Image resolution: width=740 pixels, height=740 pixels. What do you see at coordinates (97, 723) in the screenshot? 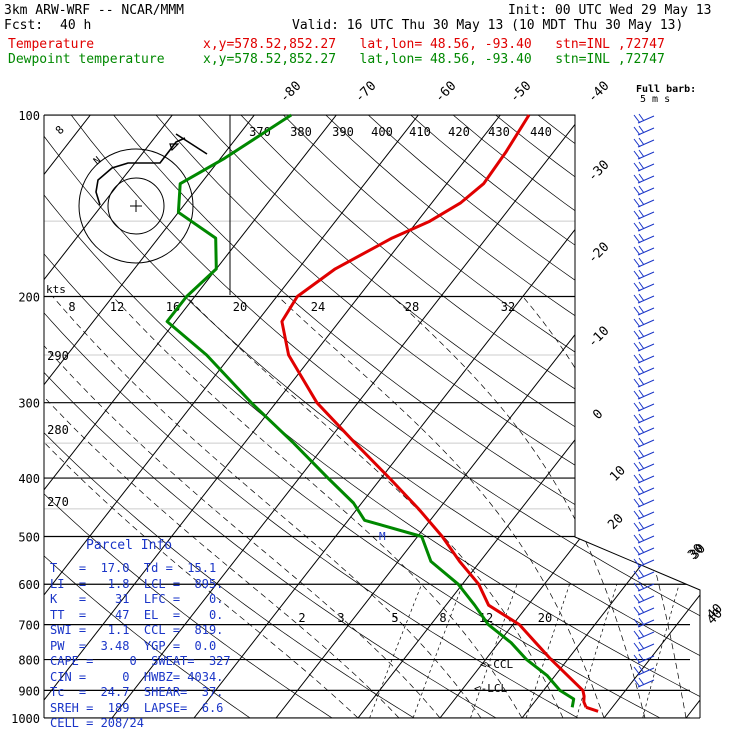
I see `parcel-info-row: CELL = 208/24` at bounding box center [97, 723].